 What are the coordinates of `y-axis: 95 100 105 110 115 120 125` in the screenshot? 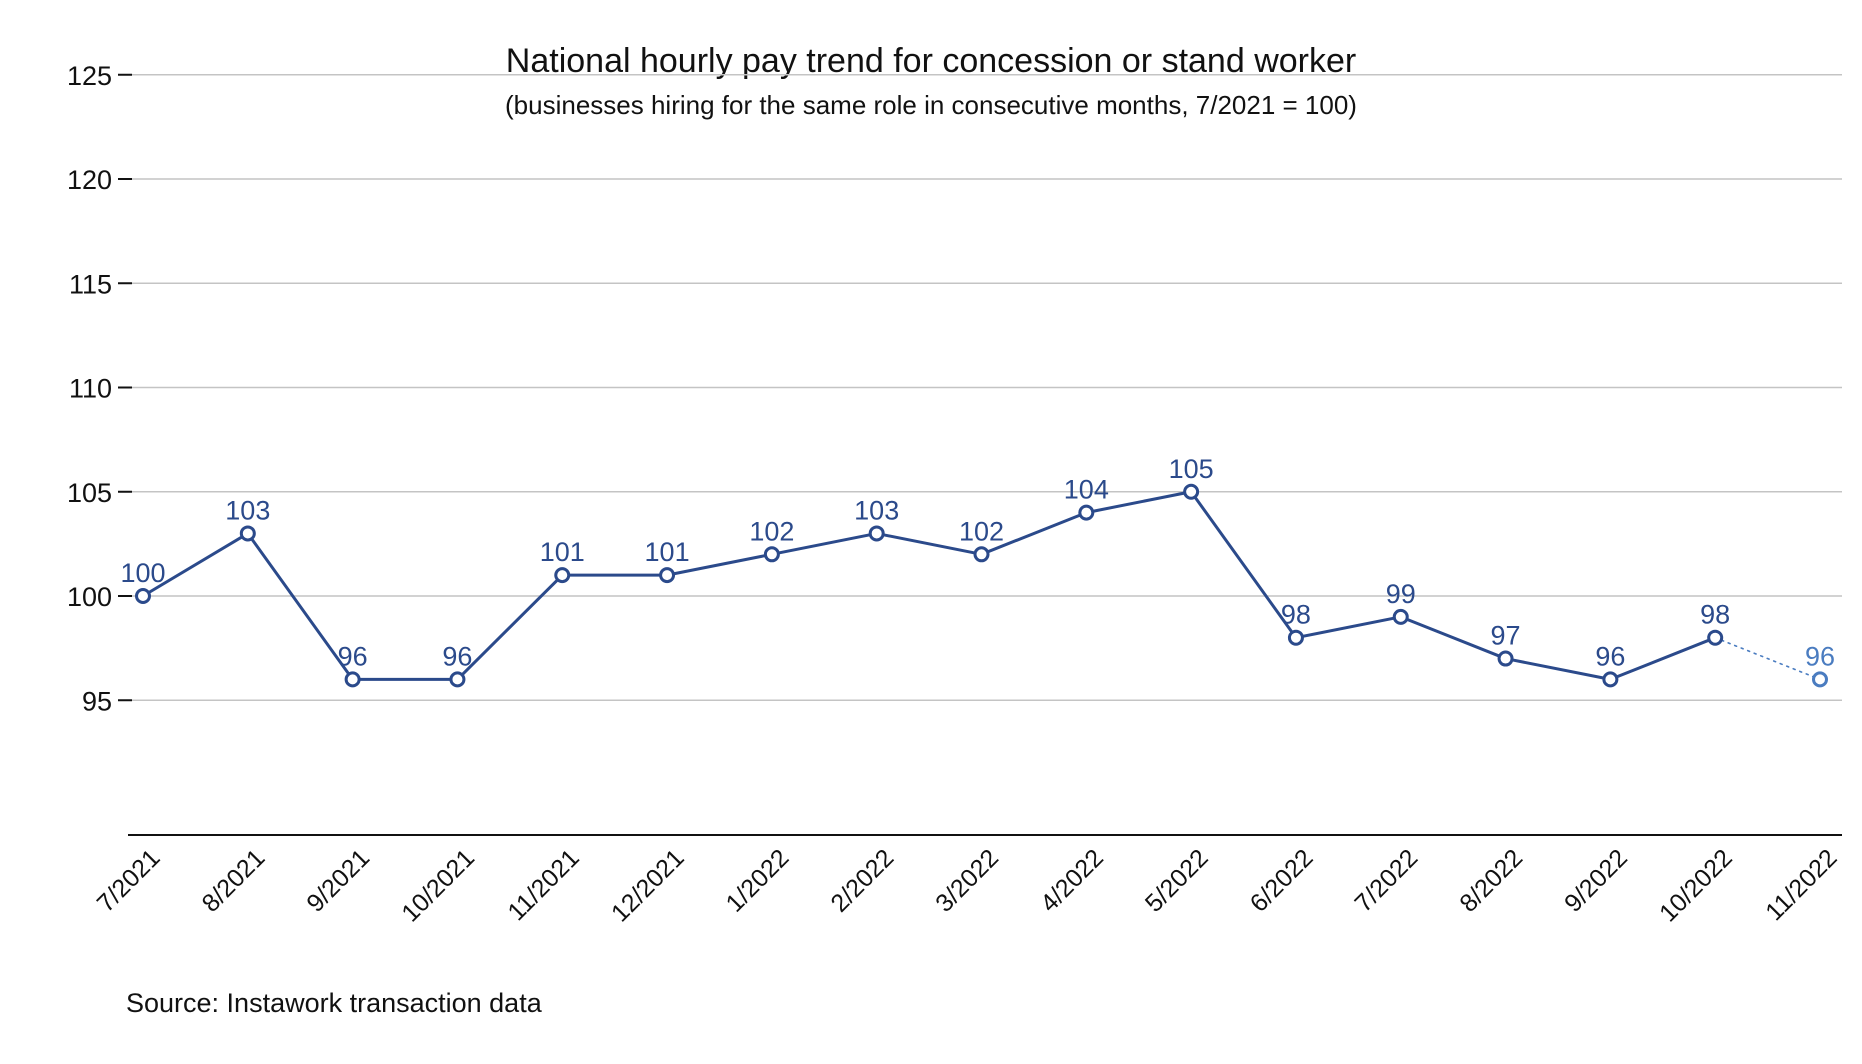 It's located at (99, 388).